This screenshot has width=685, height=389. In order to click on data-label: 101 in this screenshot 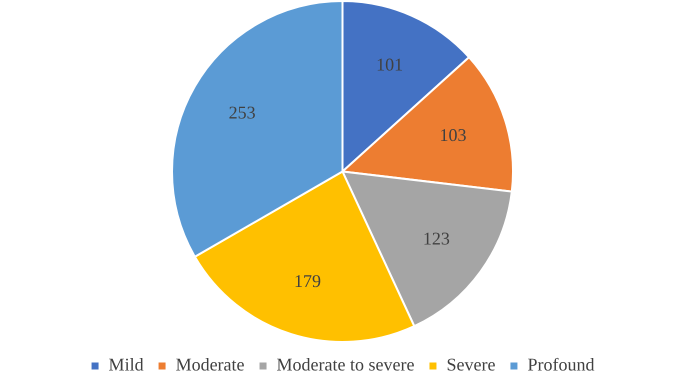, I will do `click(390, 64)`.